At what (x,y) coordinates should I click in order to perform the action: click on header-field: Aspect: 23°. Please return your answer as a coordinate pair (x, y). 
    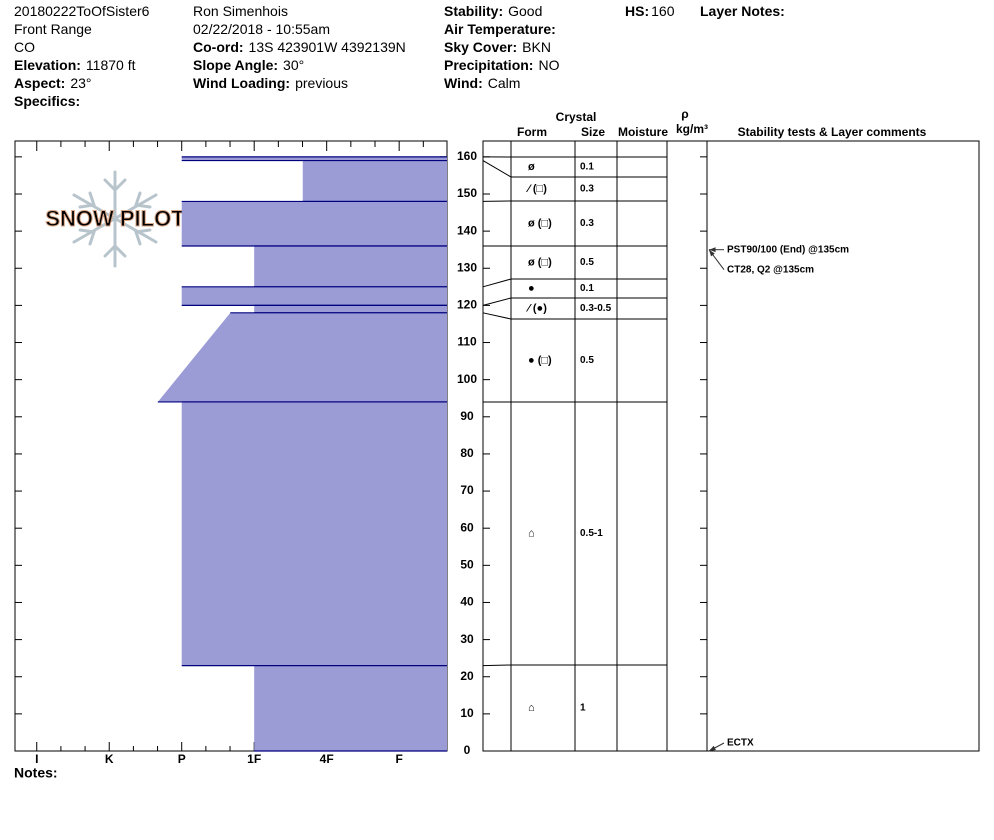
    Looking at the image, I should click on (53, 83).